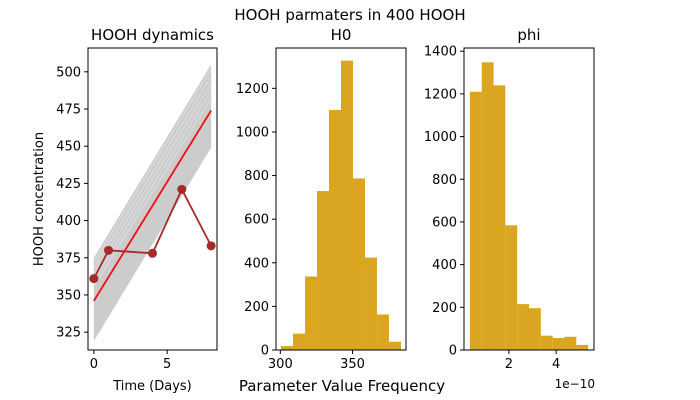  Describe the element at coordinates (152, 35) in the screenshot. I see `chart1-title: HOOH dynamics` at that location.